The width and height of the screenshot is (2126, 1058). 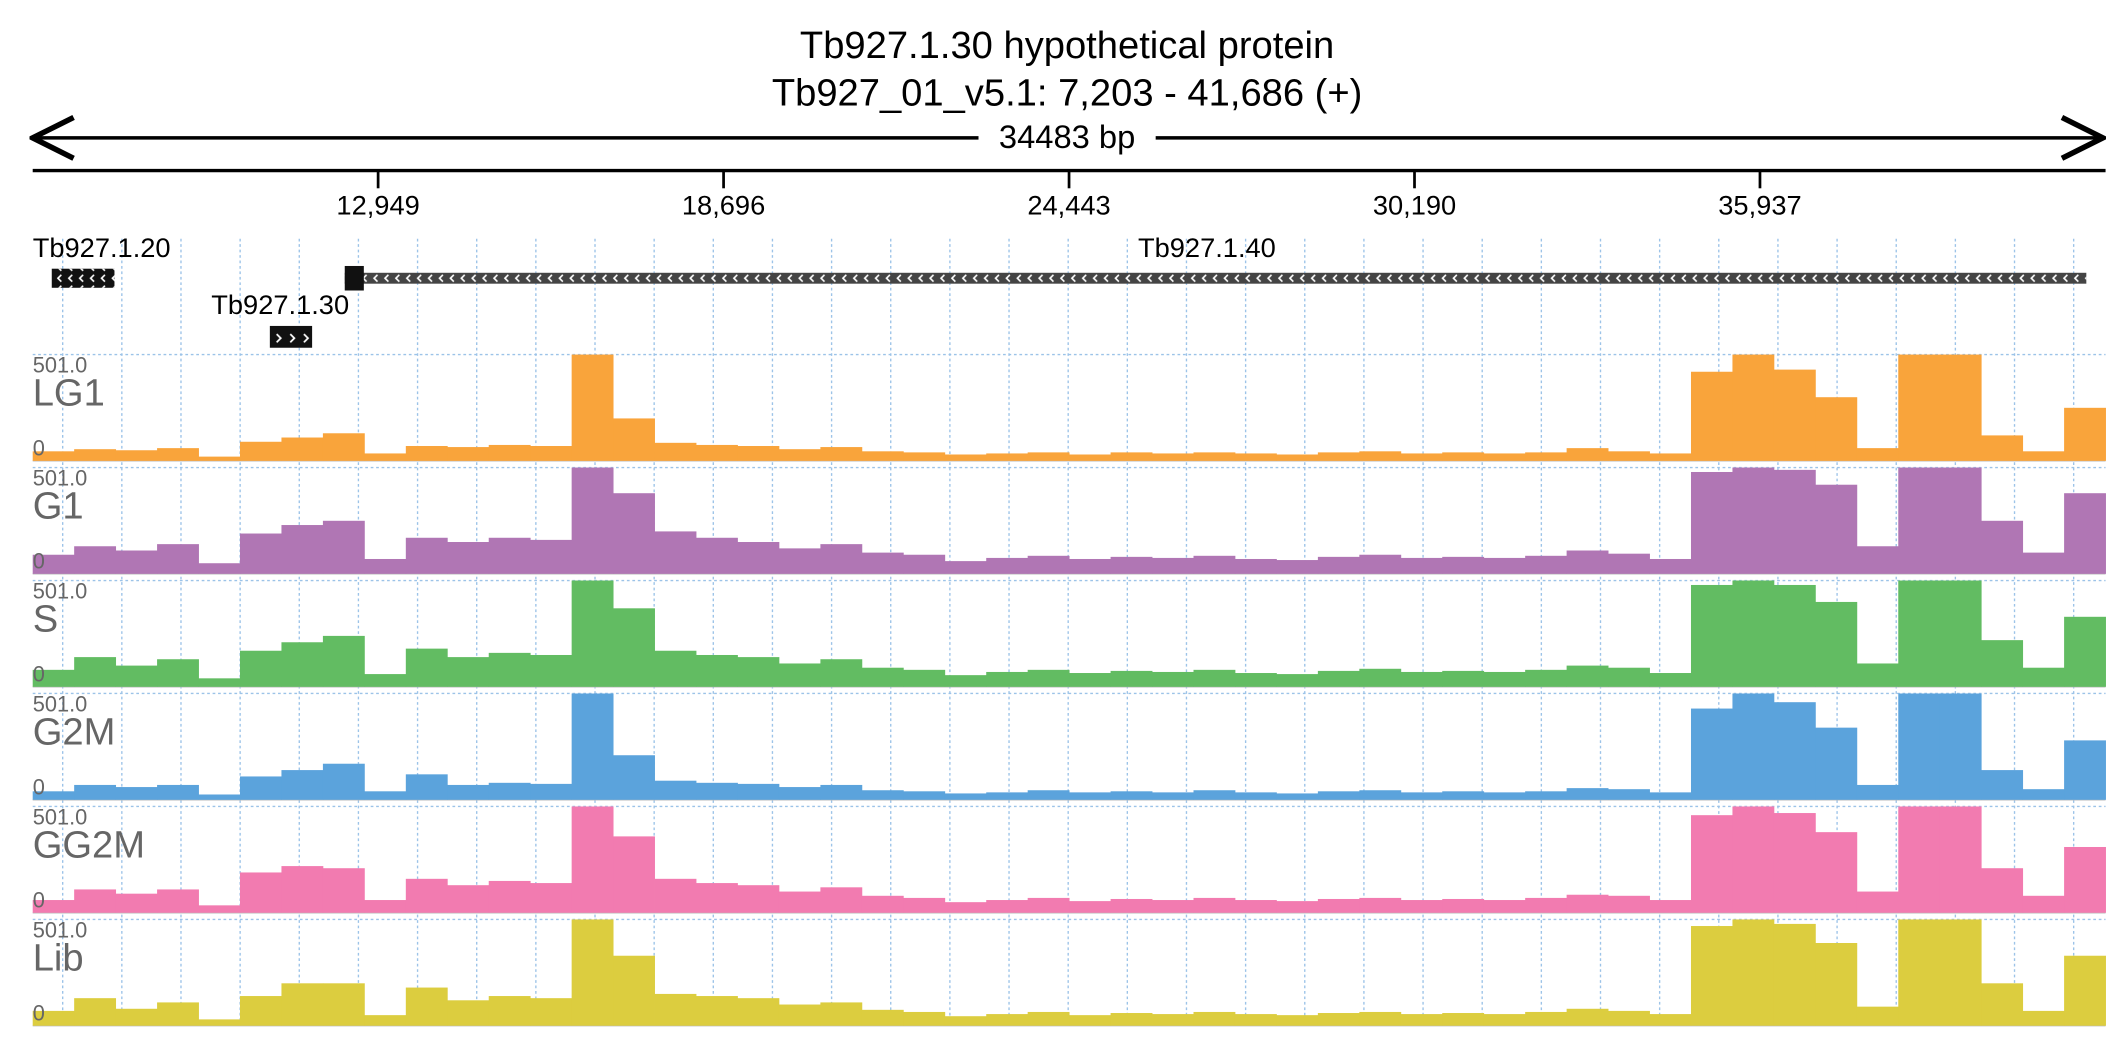 I want to click on ruler-tick-label: 35,937, so click(x=1759, y=205).